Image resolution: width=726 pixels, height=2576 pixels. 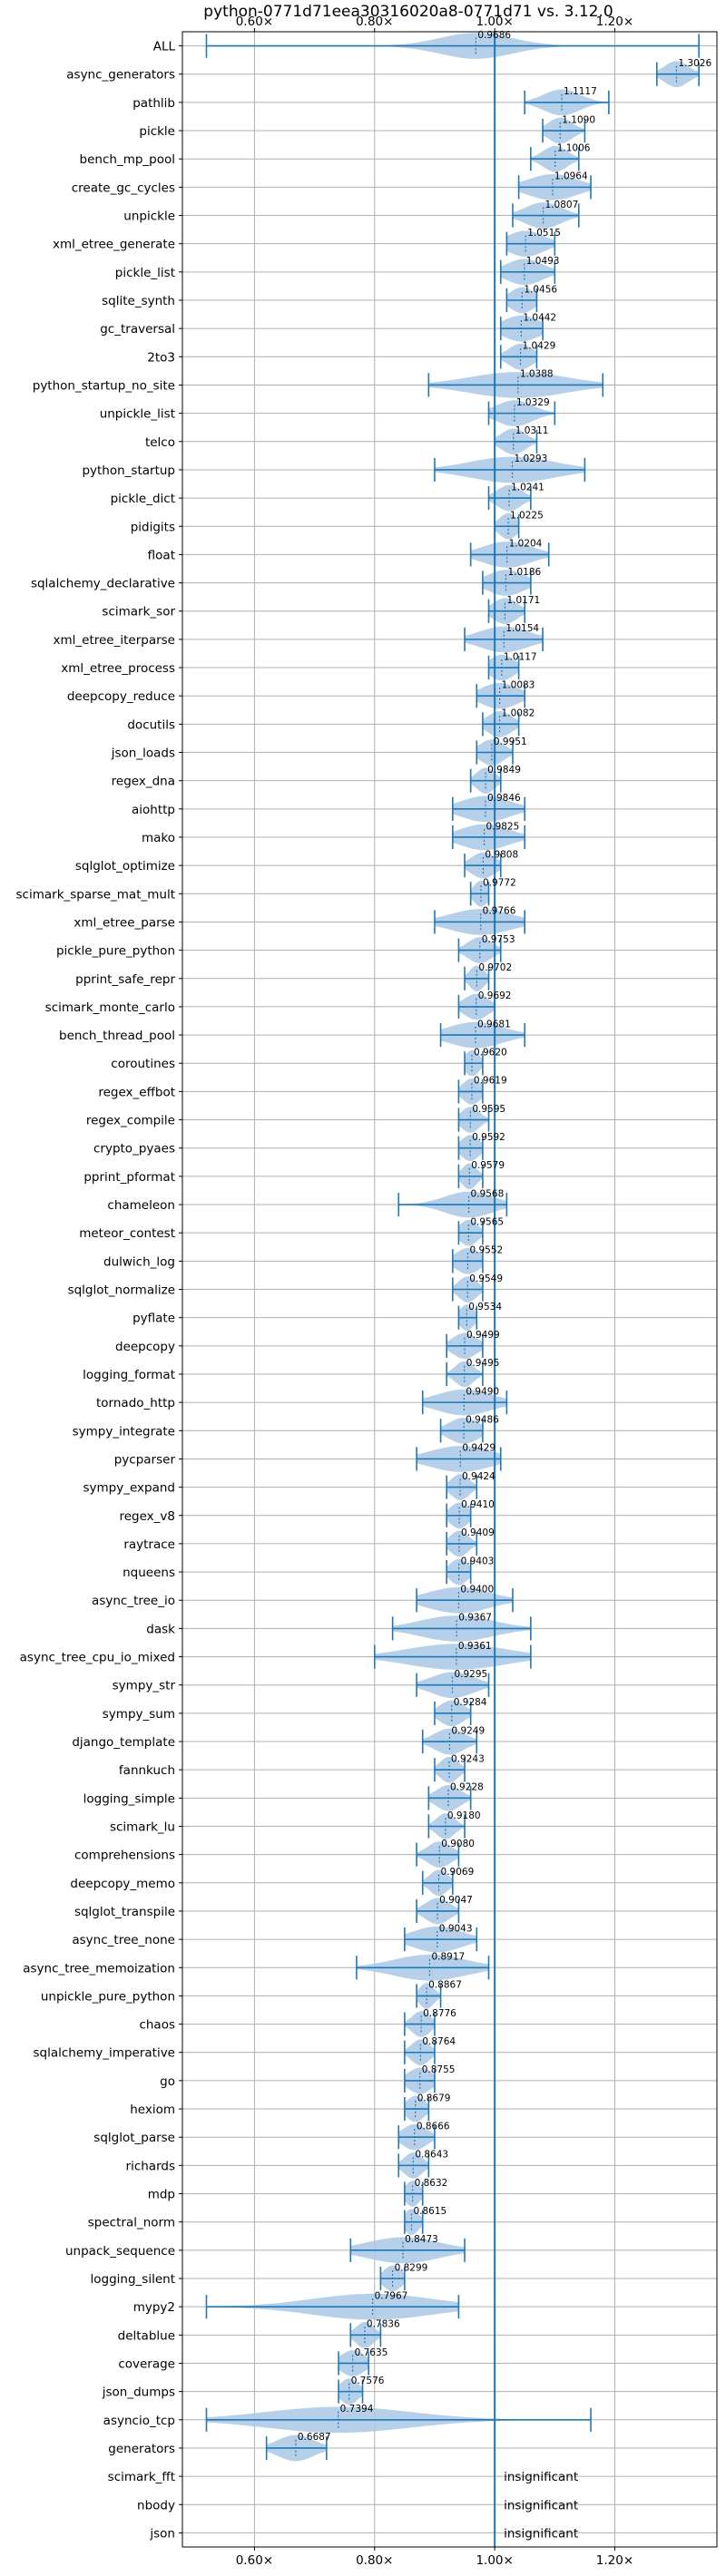 What do you see at coordinates (136, 1092) in the screenshot?
I see `benchmark-label: regex_effbot` at bounding box center [136, 1092].